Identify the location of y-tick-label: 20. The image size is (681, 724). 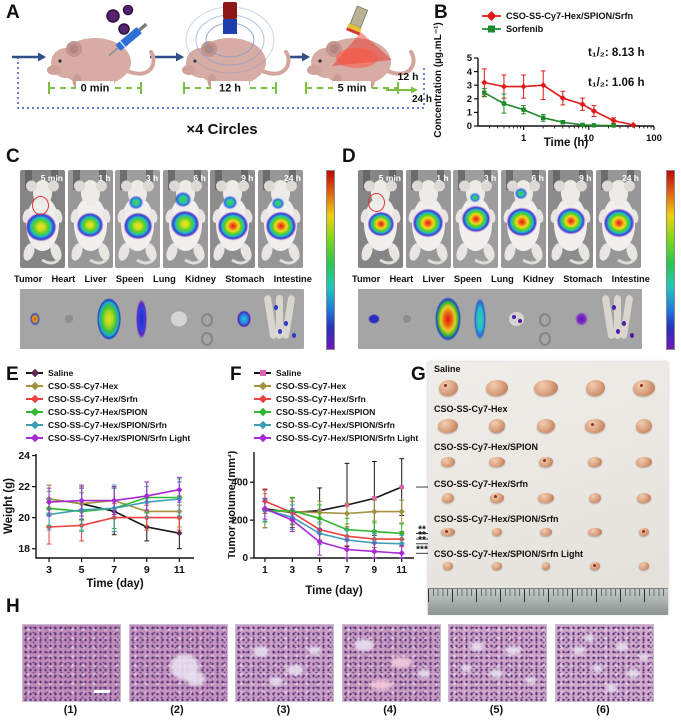
(24, 518).